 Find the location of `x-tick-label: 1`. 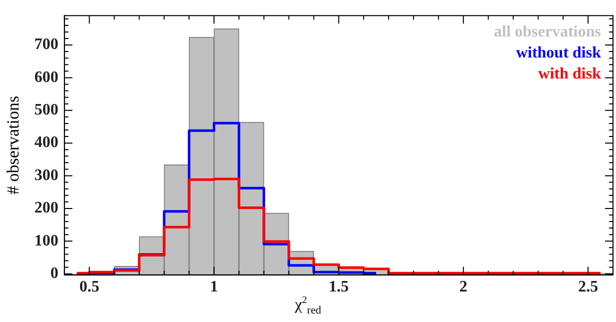

x-tick-label: 1 is located at coordinates (214, 287).